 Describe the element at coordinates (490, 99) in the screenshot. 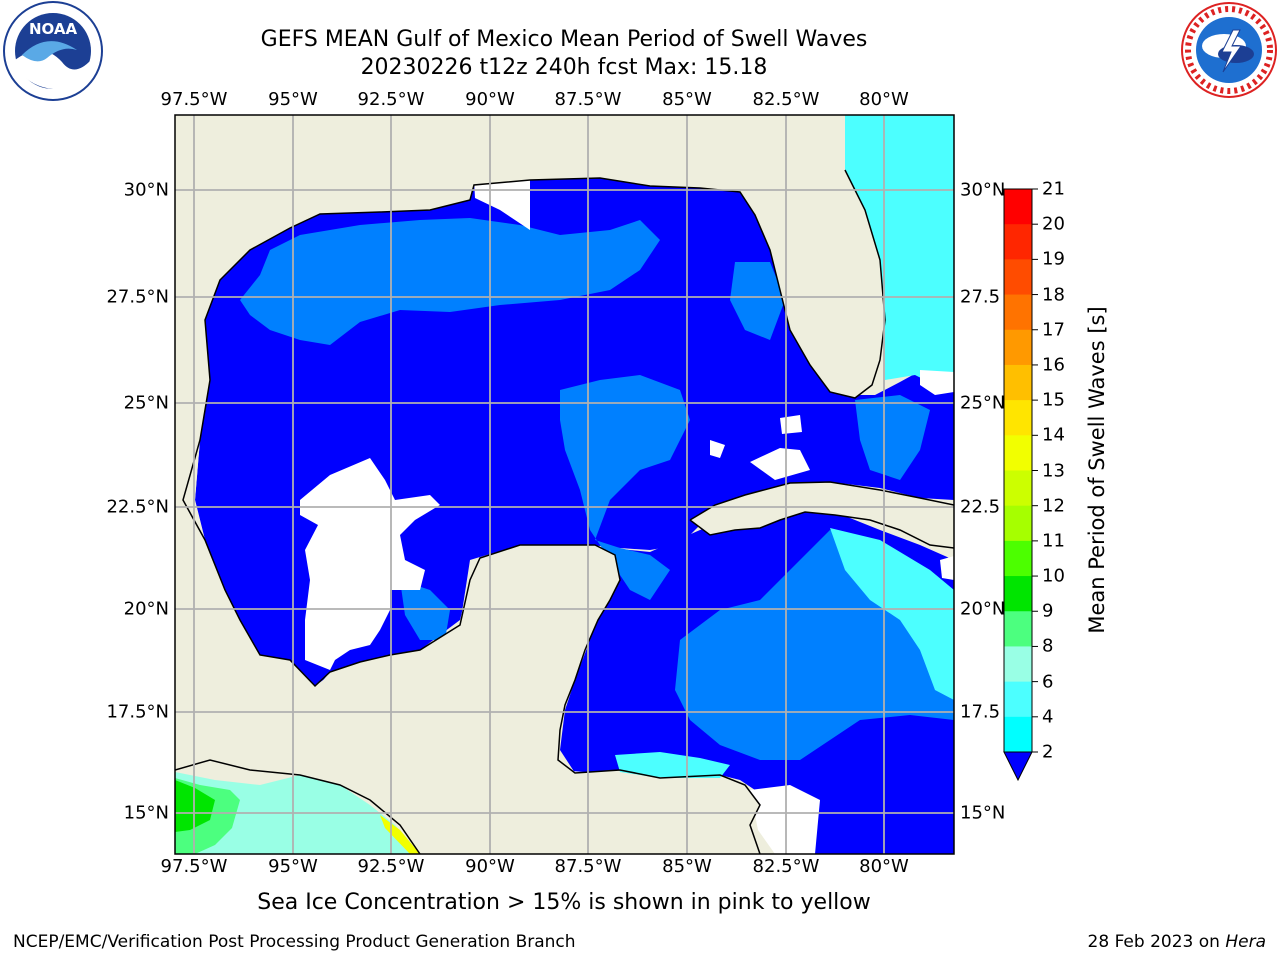

I see `lon-label-top: 90°W` at that location.